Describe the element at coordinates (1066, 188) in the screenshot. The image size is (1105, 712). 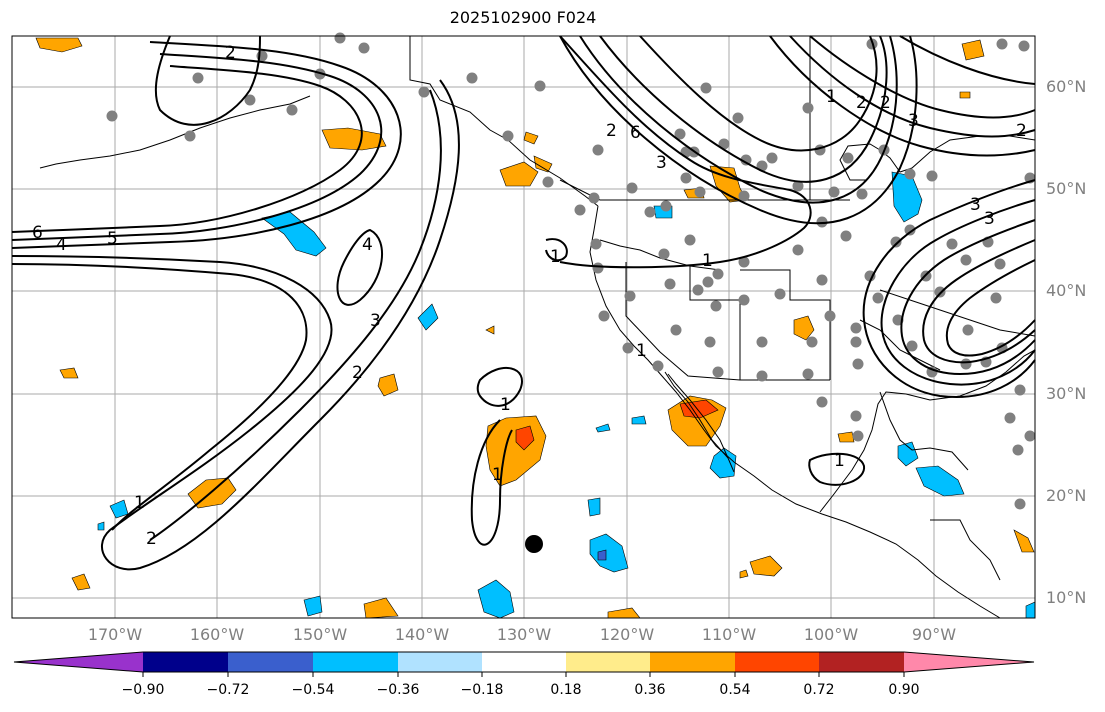
I see `lat-label-50n: 50°N` at that location.